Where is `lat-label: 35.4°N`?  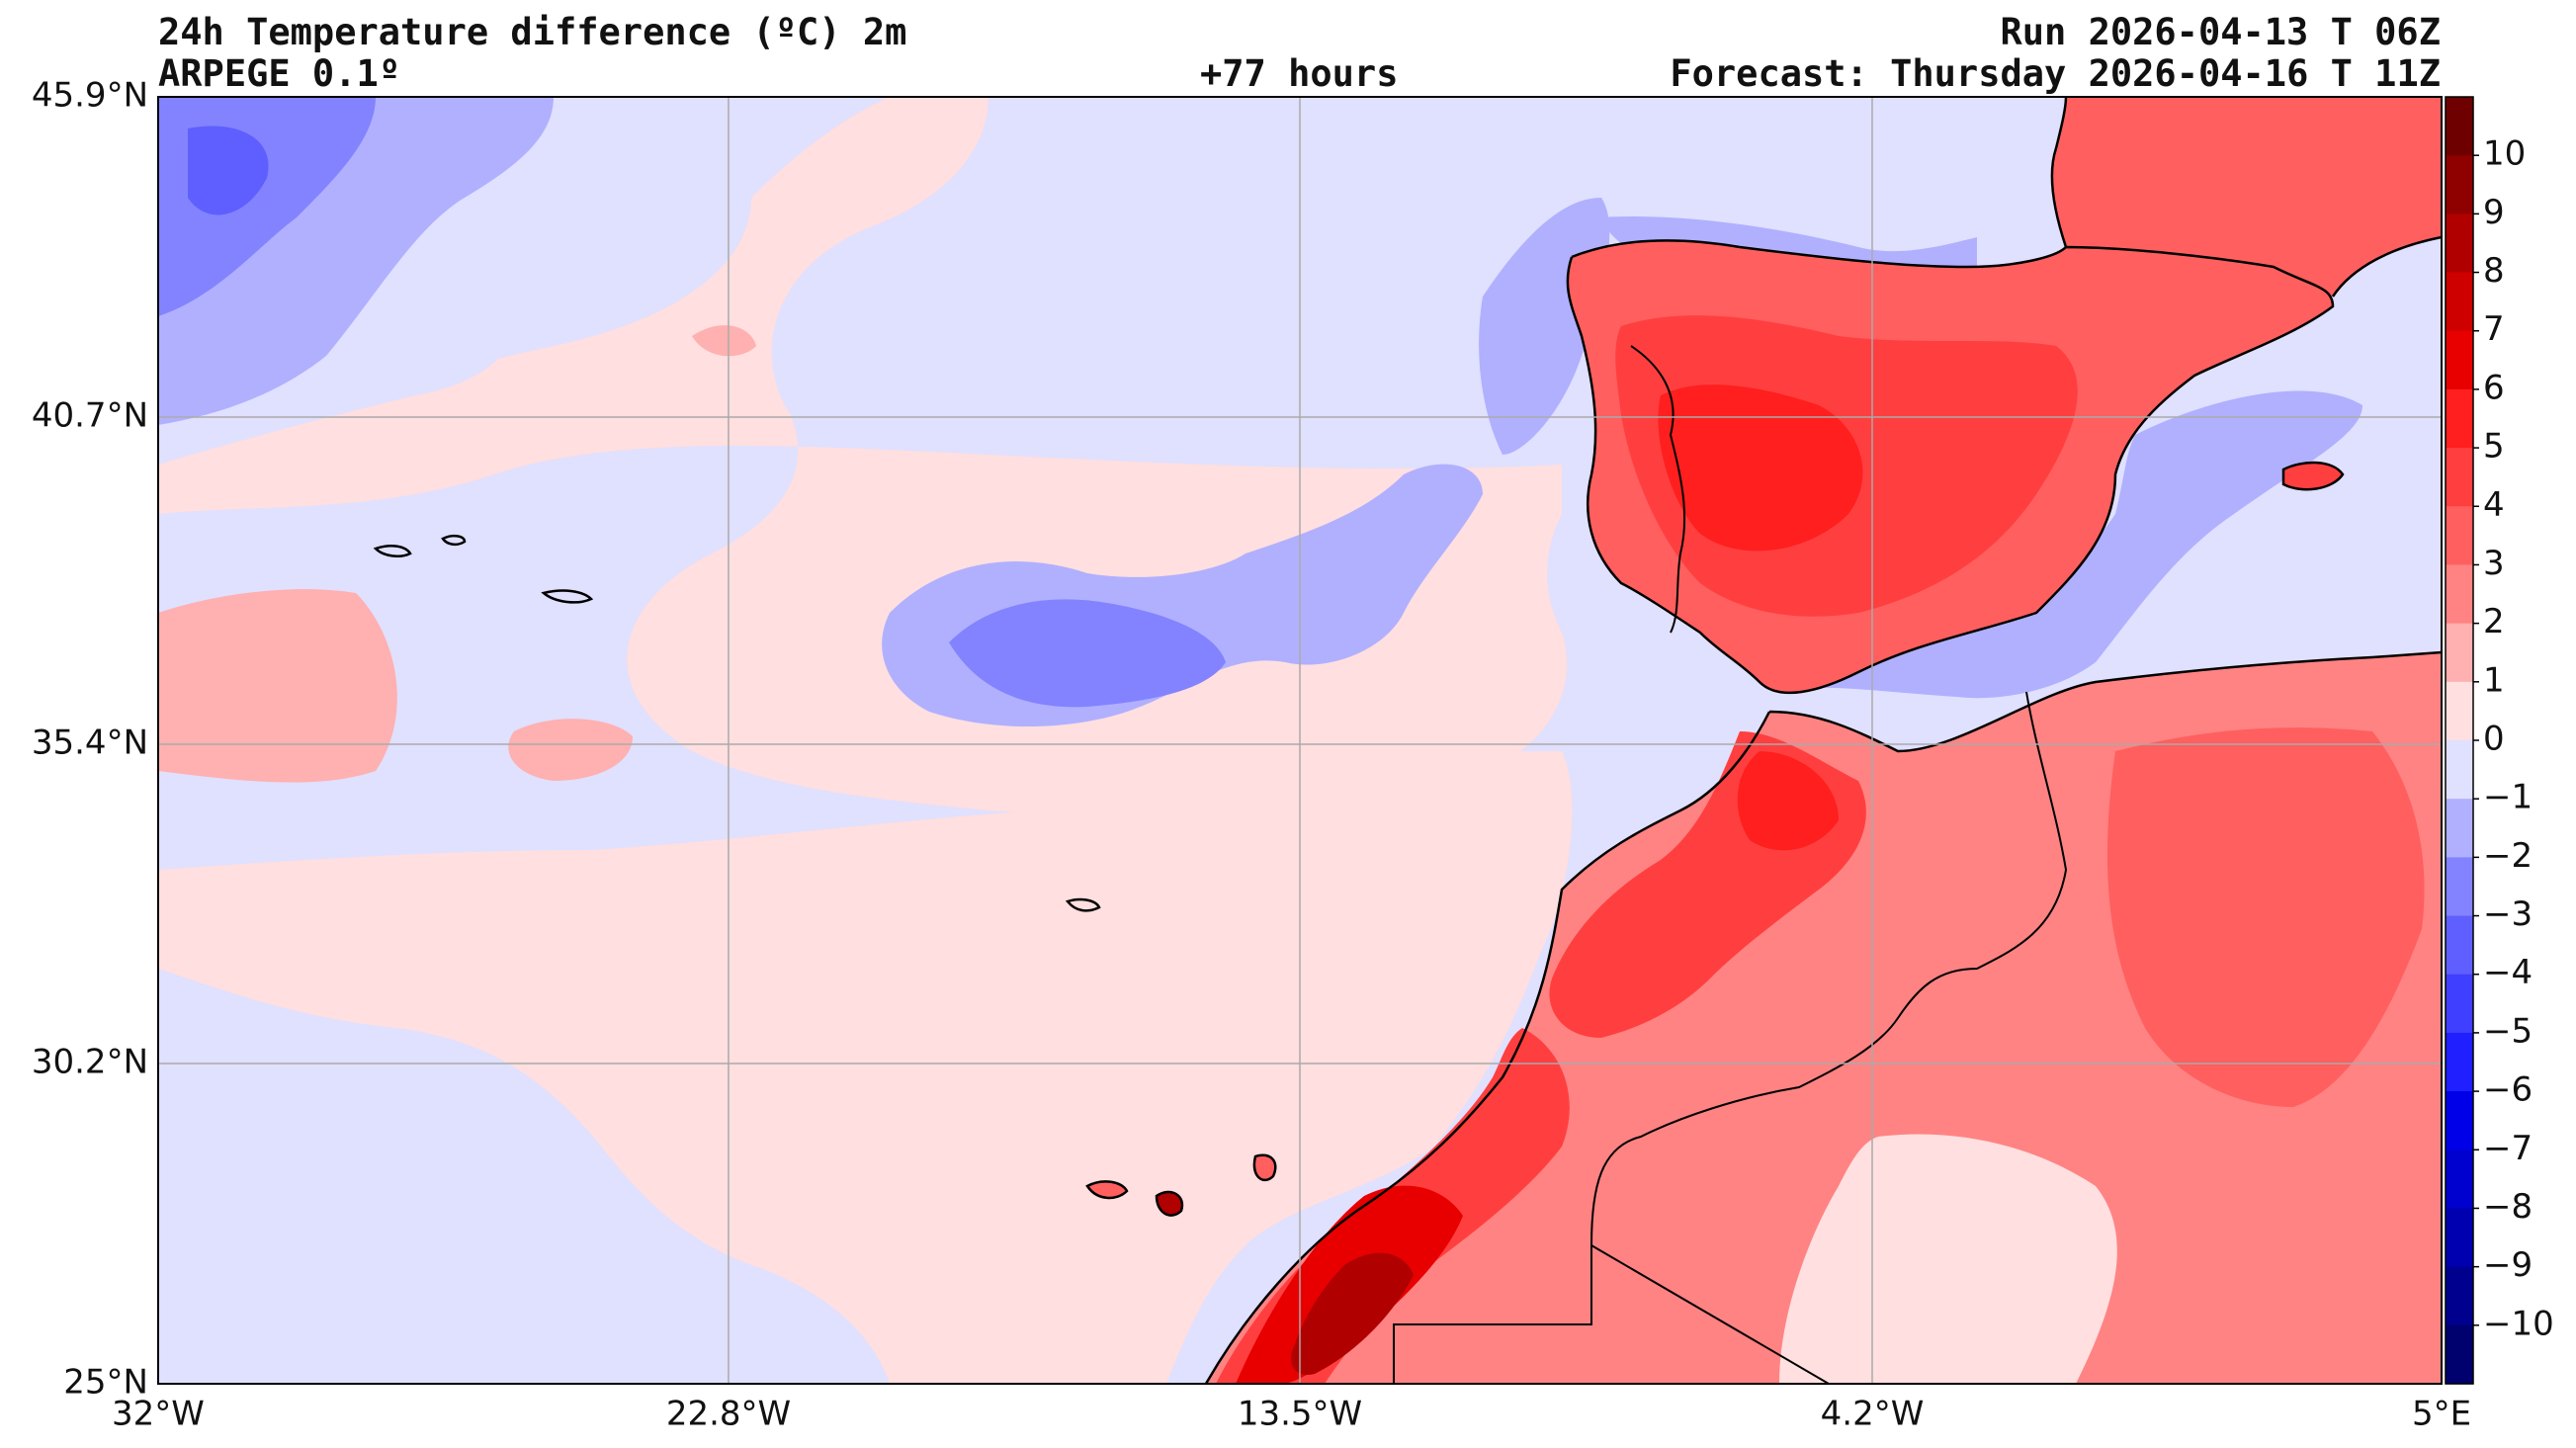
lat-label: 35.4°N is located at coordinates (90, 743).